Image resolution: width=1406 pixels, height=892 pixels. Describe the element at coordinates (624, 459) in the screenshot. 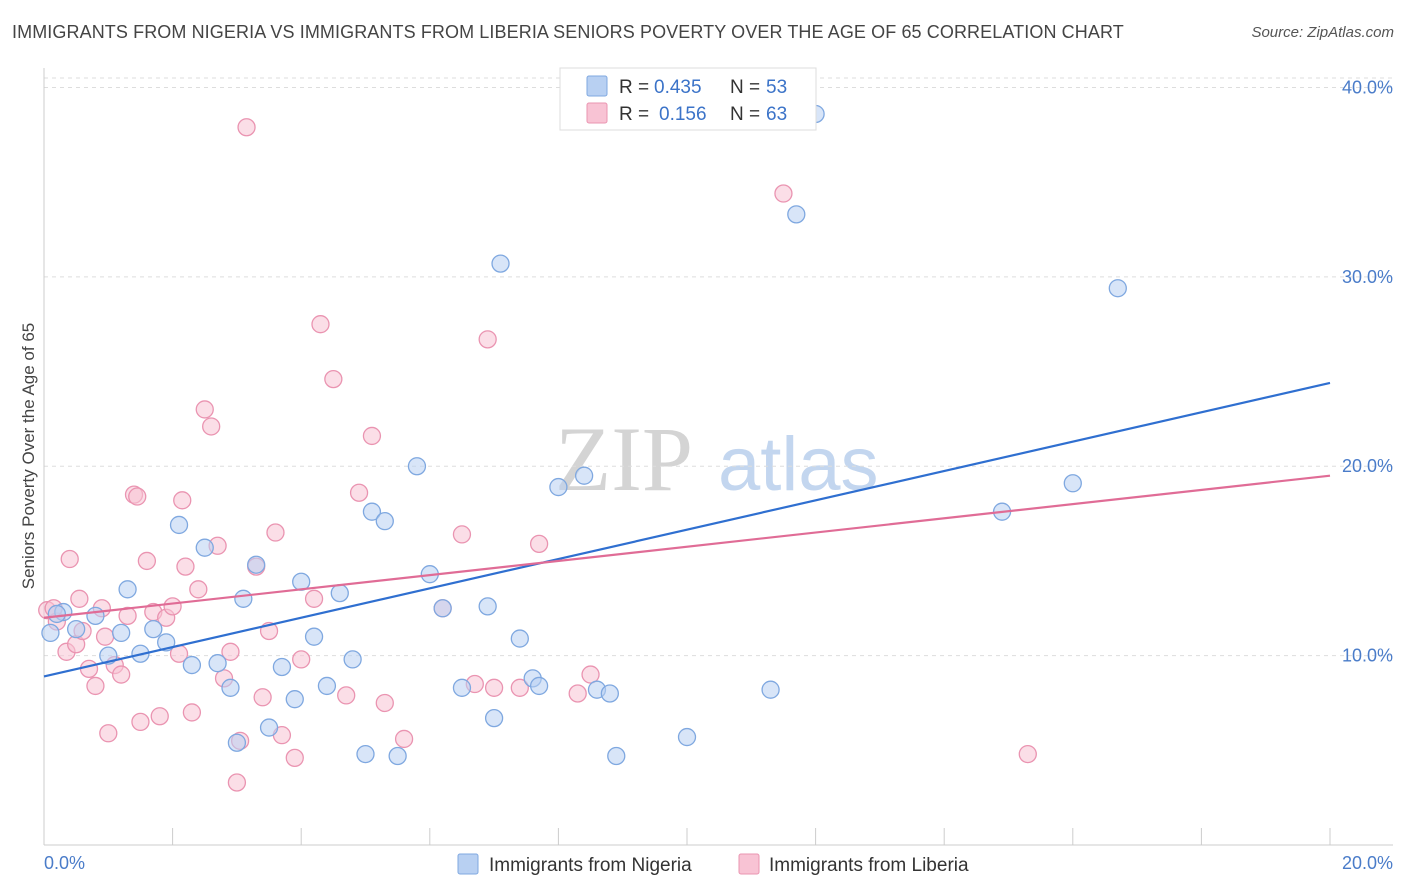

I see `watermark-zip: ZIP` at that location.